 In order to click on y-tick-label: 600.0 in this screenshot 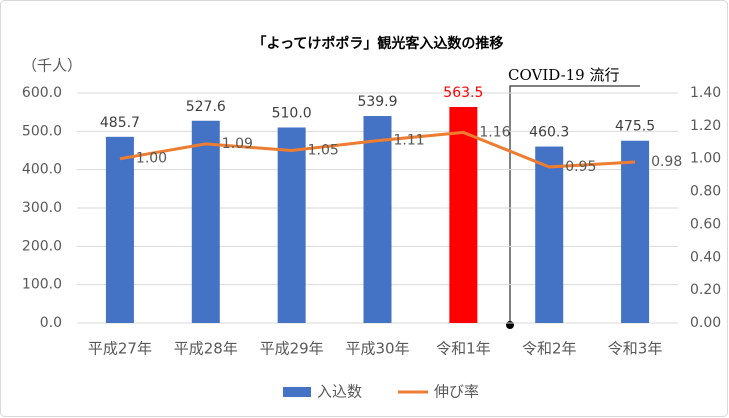, I will do `click(42, 93)`.